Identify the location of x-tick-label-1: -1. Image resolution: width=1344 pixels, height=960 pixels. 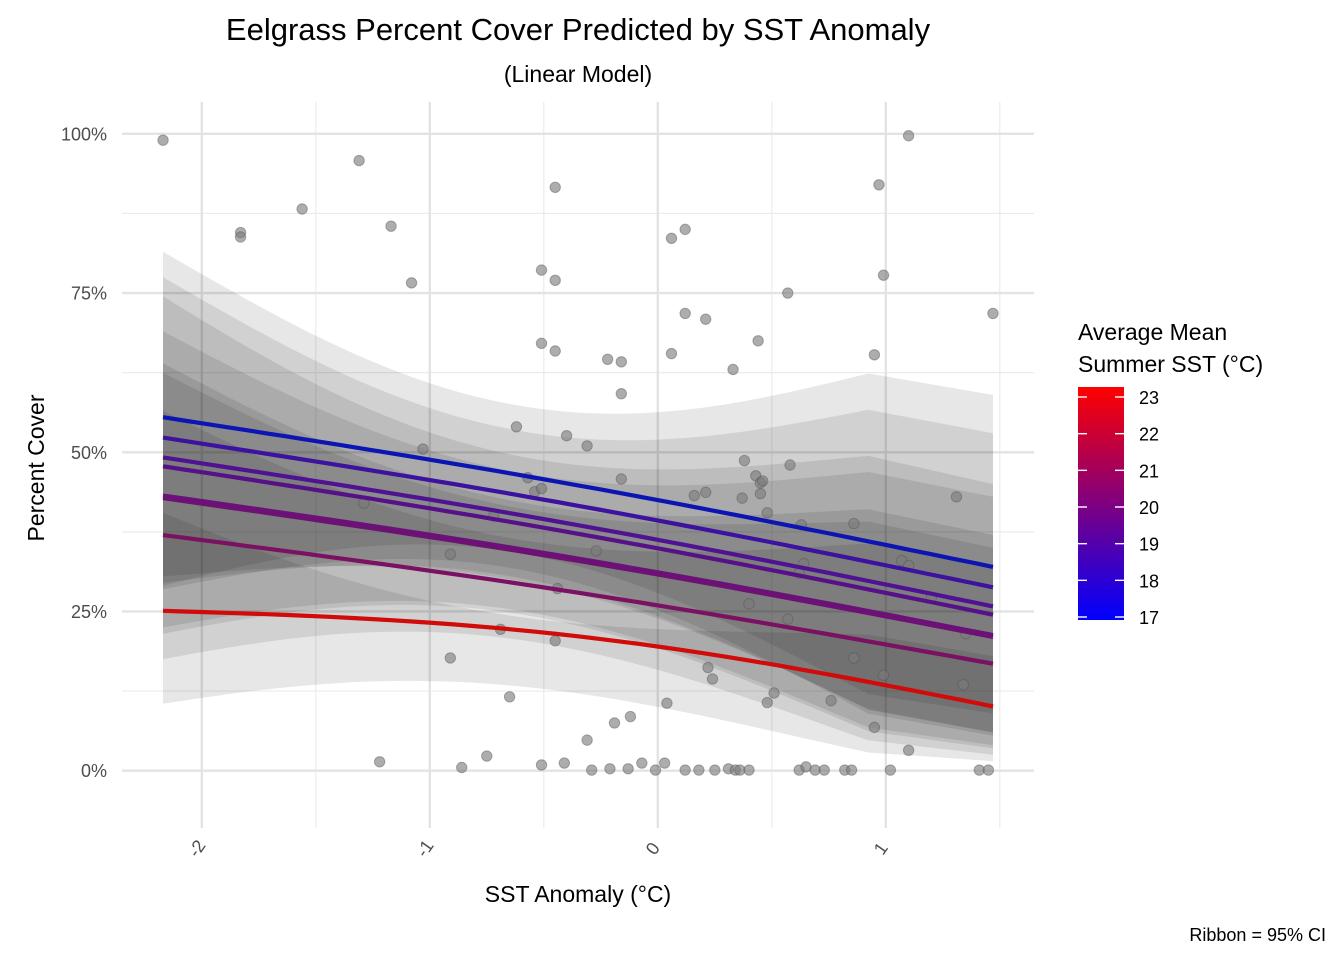
(425, 848).